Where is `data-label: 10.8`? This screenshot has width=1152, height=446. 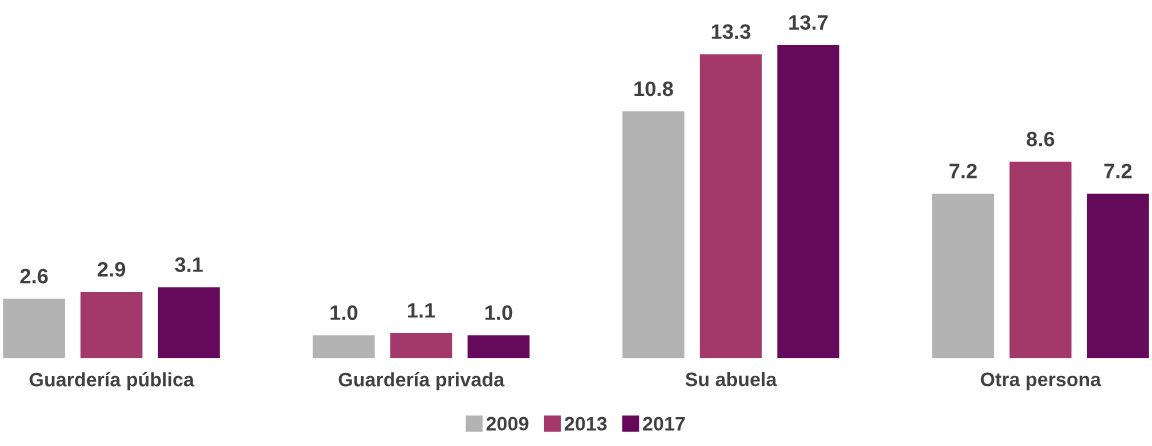 data-label: 10.8 is located at coordinates (654, 89).